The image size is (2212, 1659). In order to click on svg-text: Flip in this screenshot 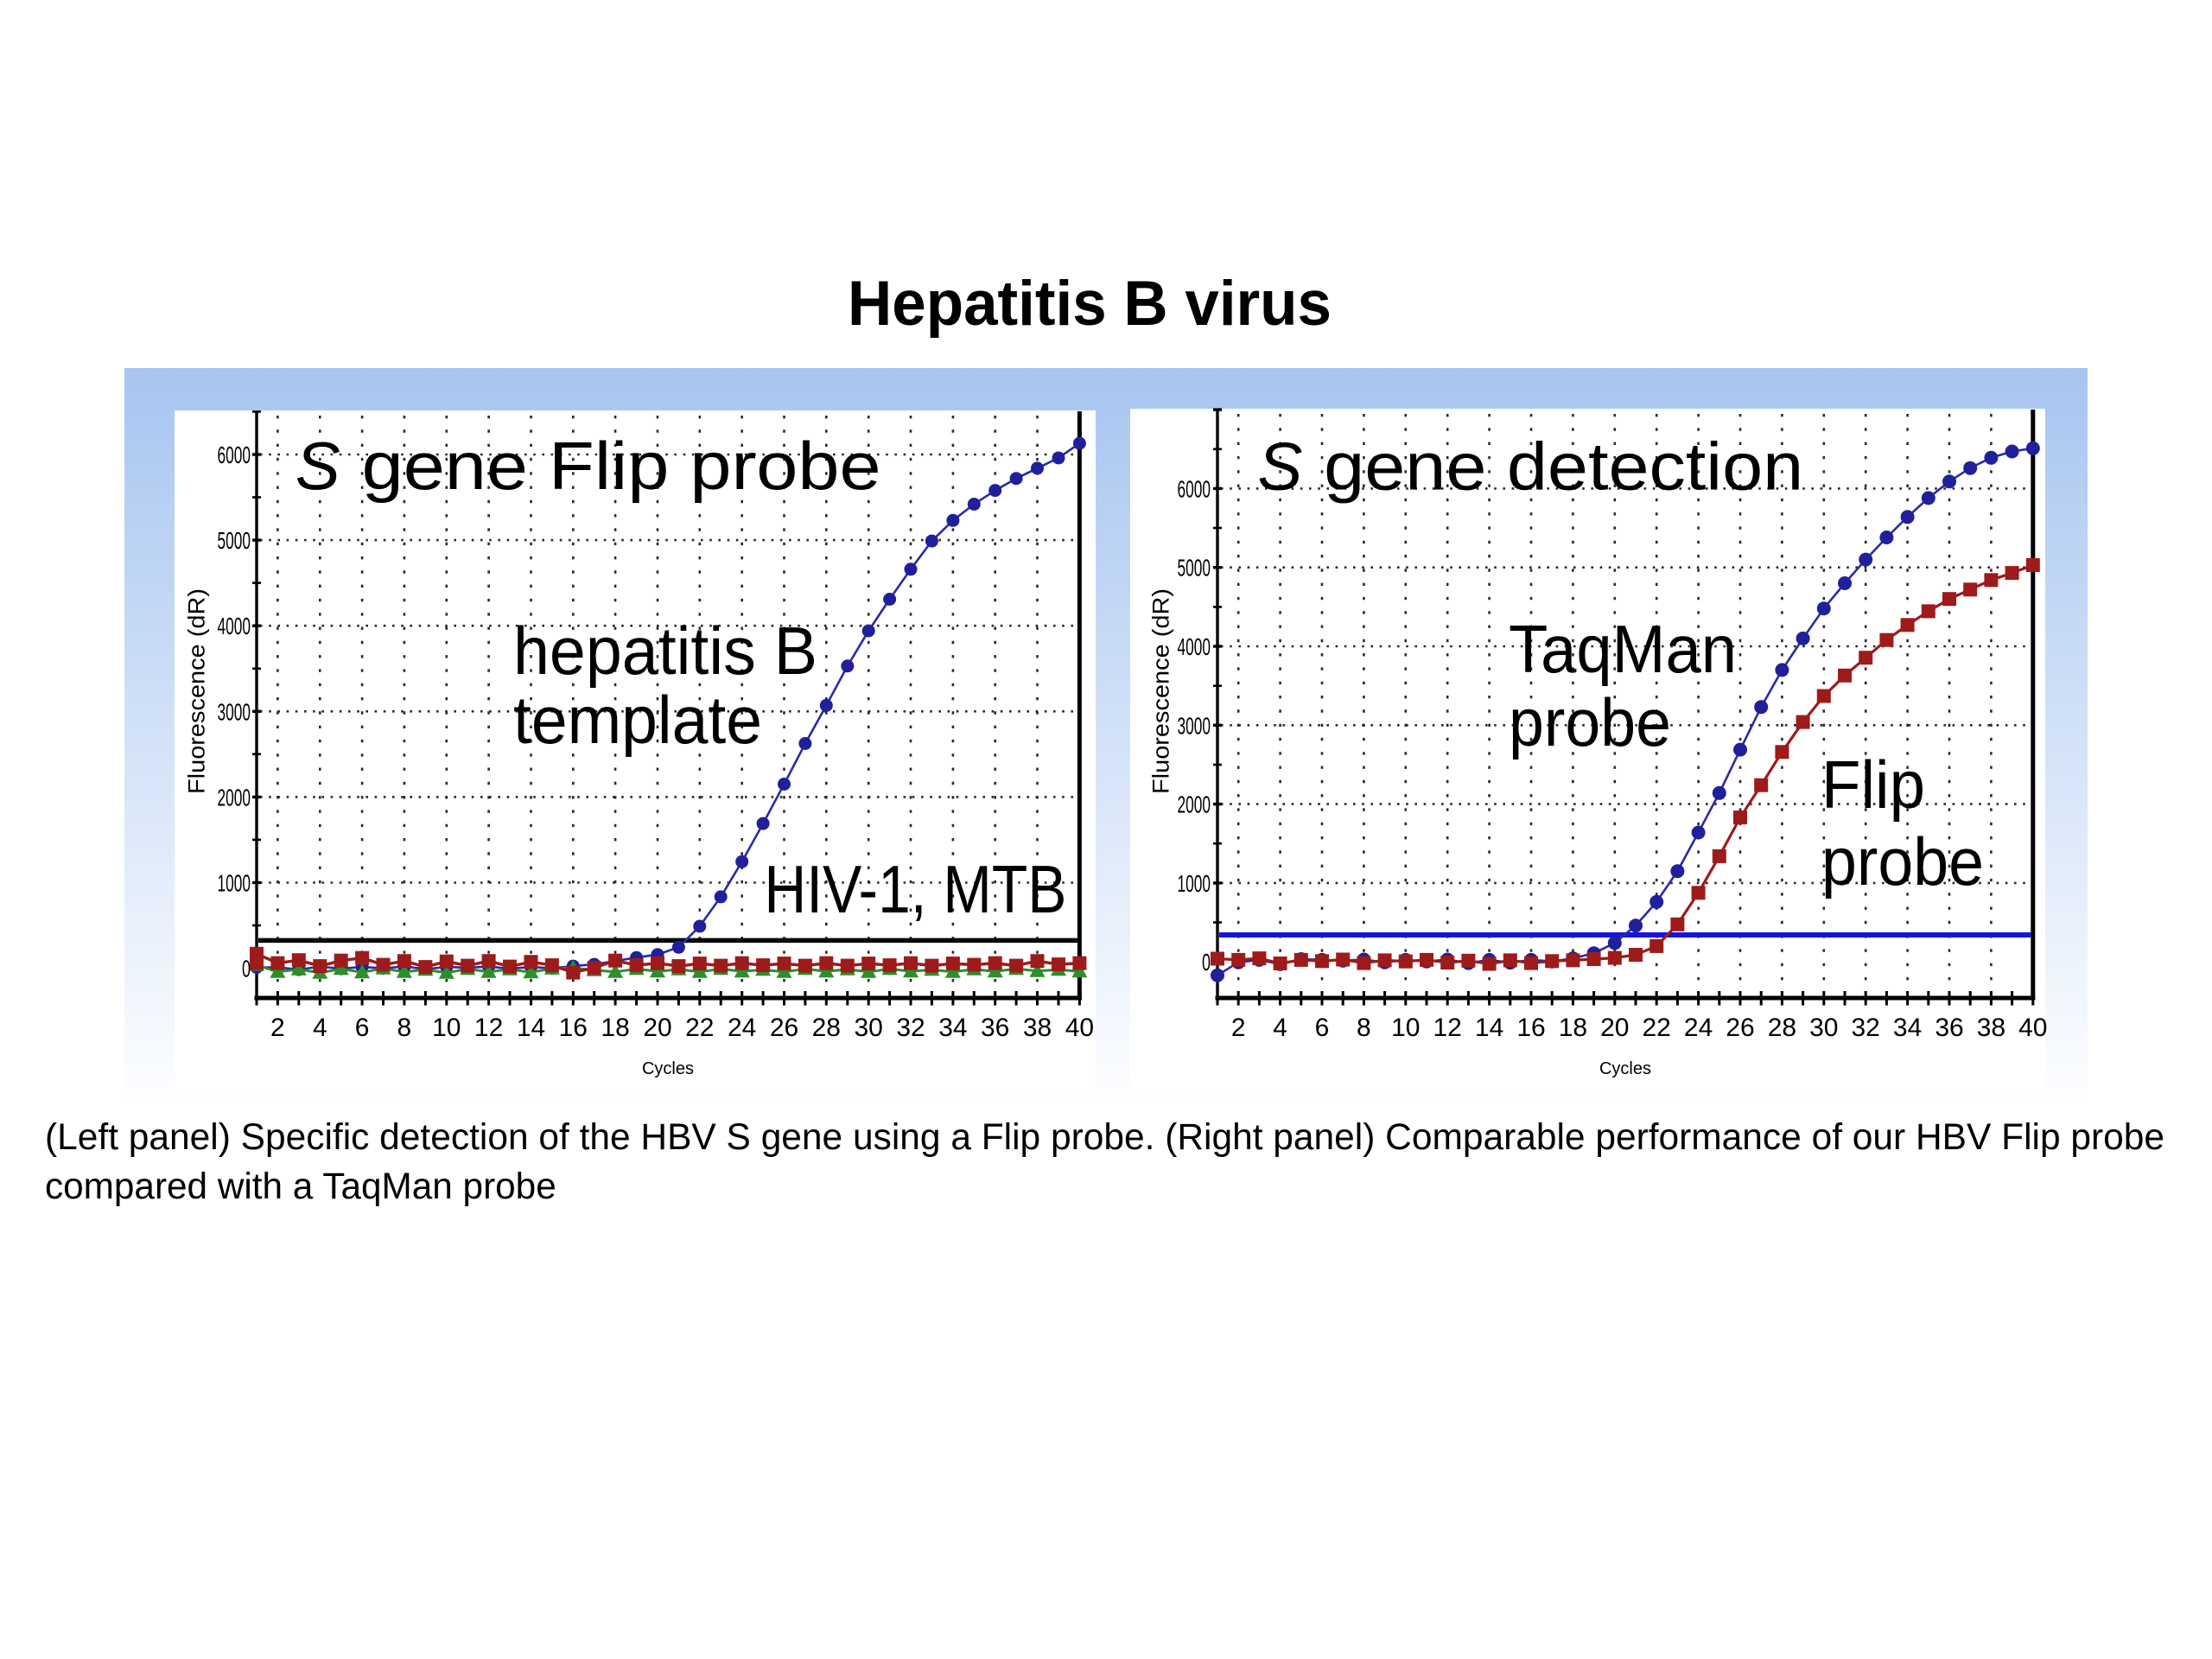, I will do `click(1873, 785)`.